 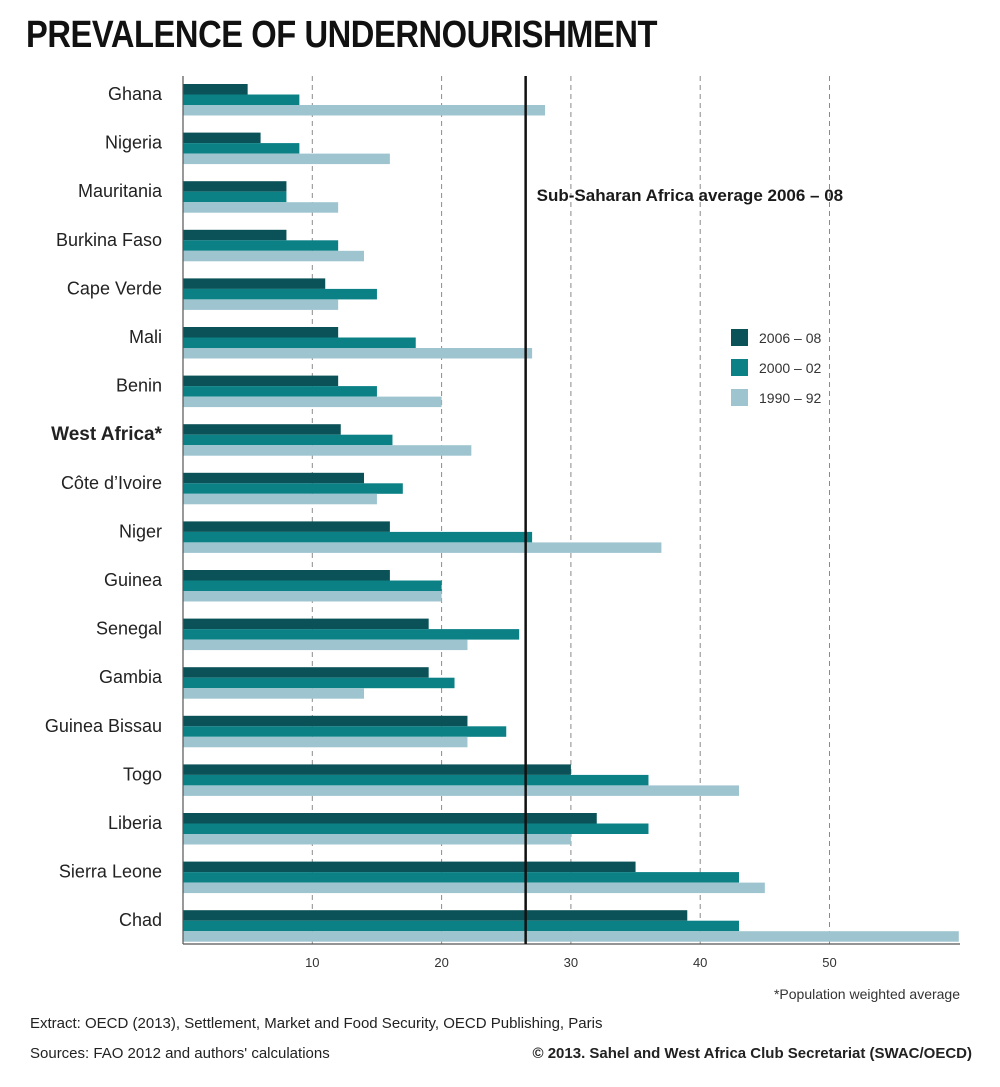 I want to click on x-tick-label: 50, so click(x=829, y=962).